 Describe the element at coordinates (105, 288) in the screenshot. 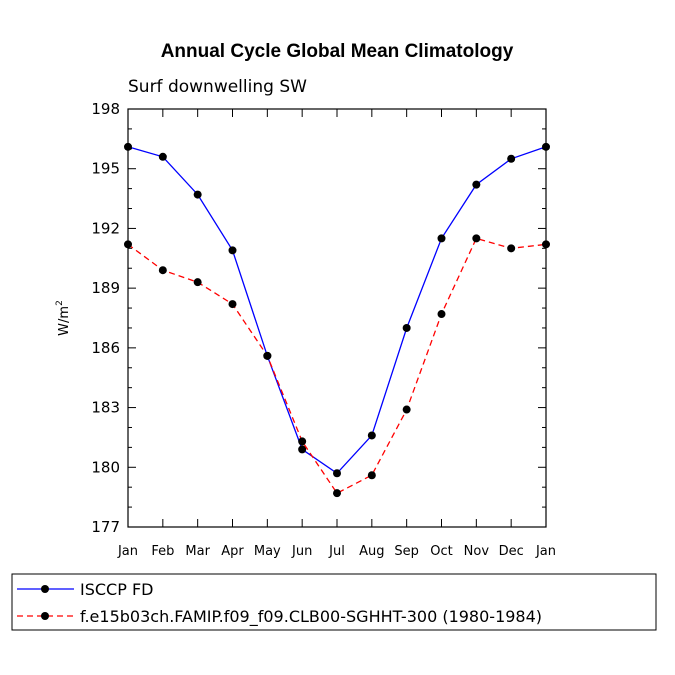

I see `y-tick-label: 189` at that location.